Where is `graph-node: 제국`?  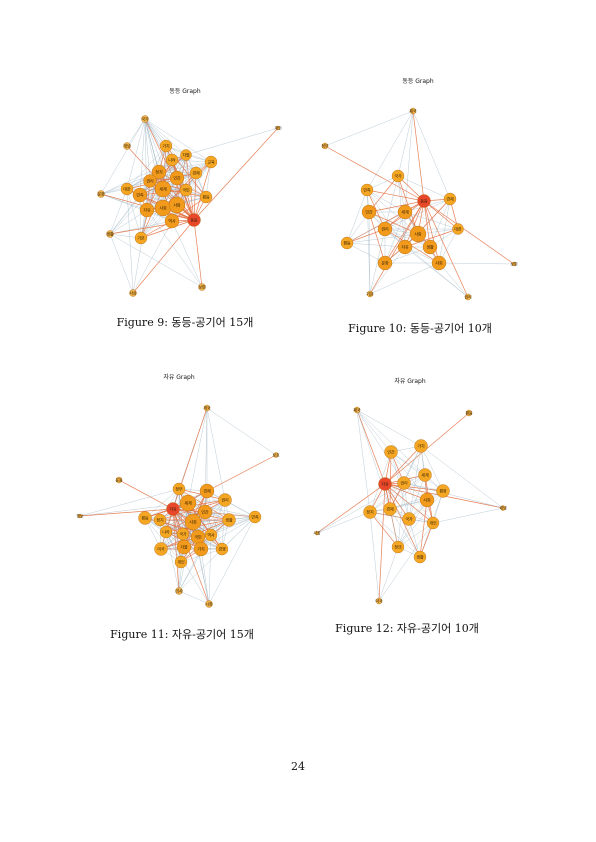 graph-node: 제국 is located at coordinates (413, 111).